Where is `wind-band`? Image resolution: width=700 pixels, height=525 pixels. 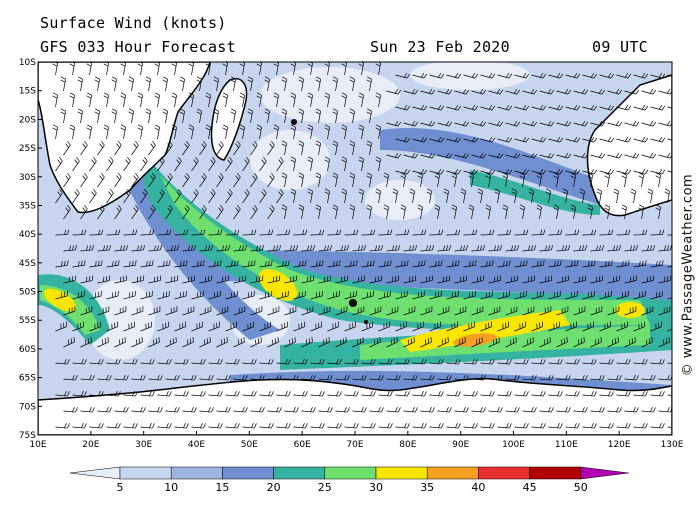 wind-band is located at coordinates (436, 275).